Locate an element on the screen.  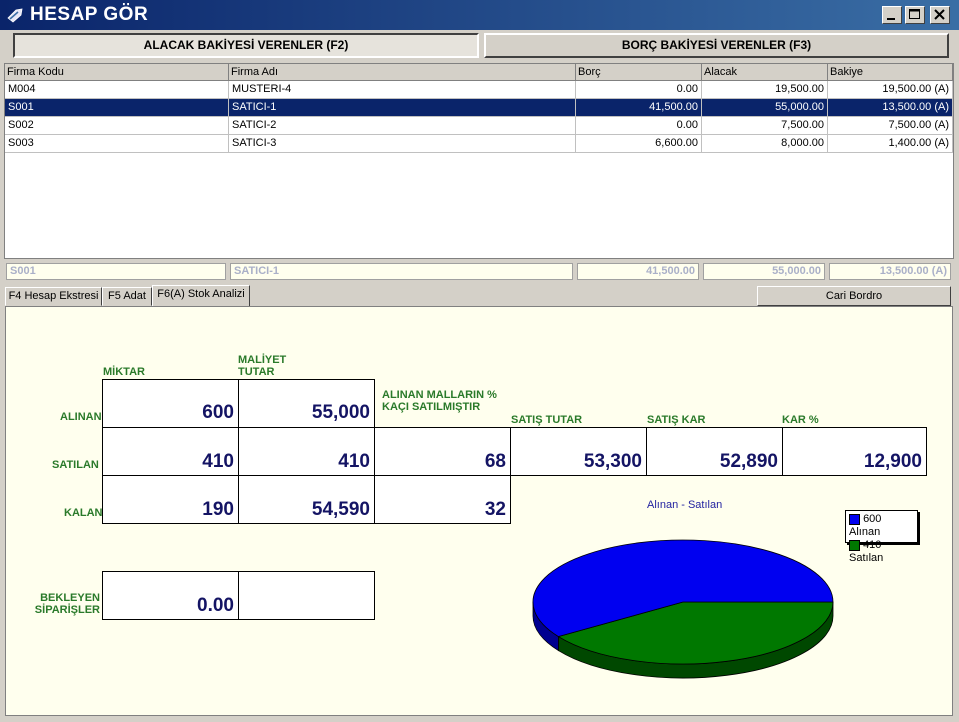
legend-item: 600 Alınan is located at coordinates (881, 526).